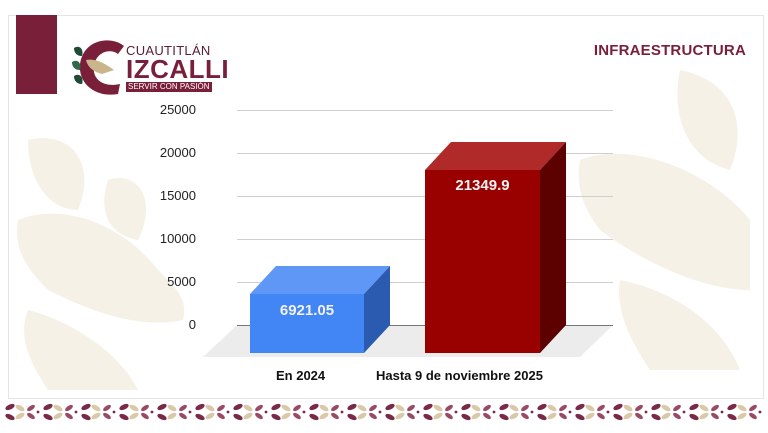  Describe the element at coordinates (177, 152) in the screenshot. I see `y-tick-20000: 20000` at that location.